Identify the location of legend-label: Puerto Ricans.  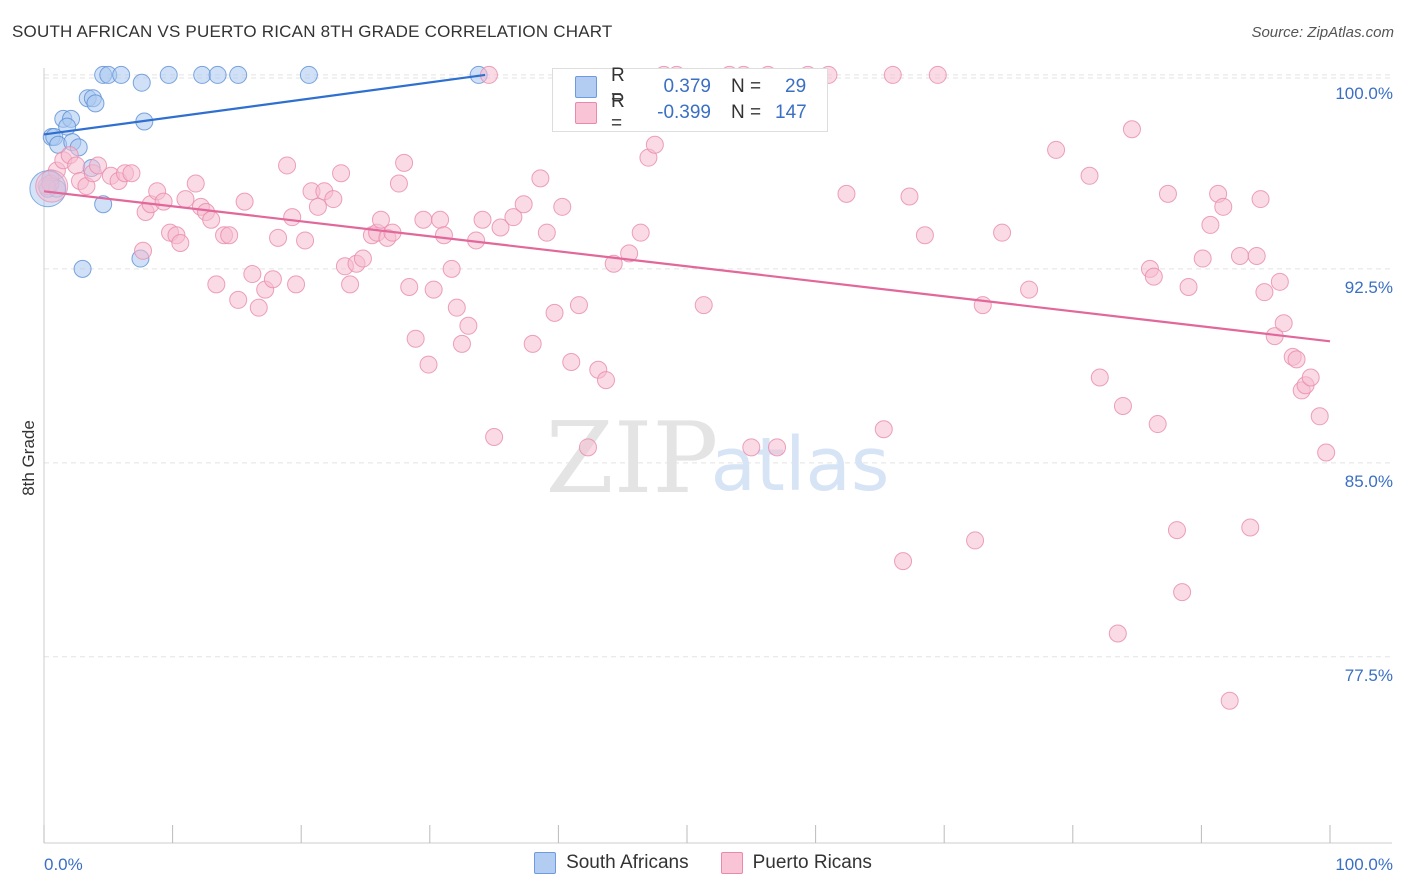
(812, 862).